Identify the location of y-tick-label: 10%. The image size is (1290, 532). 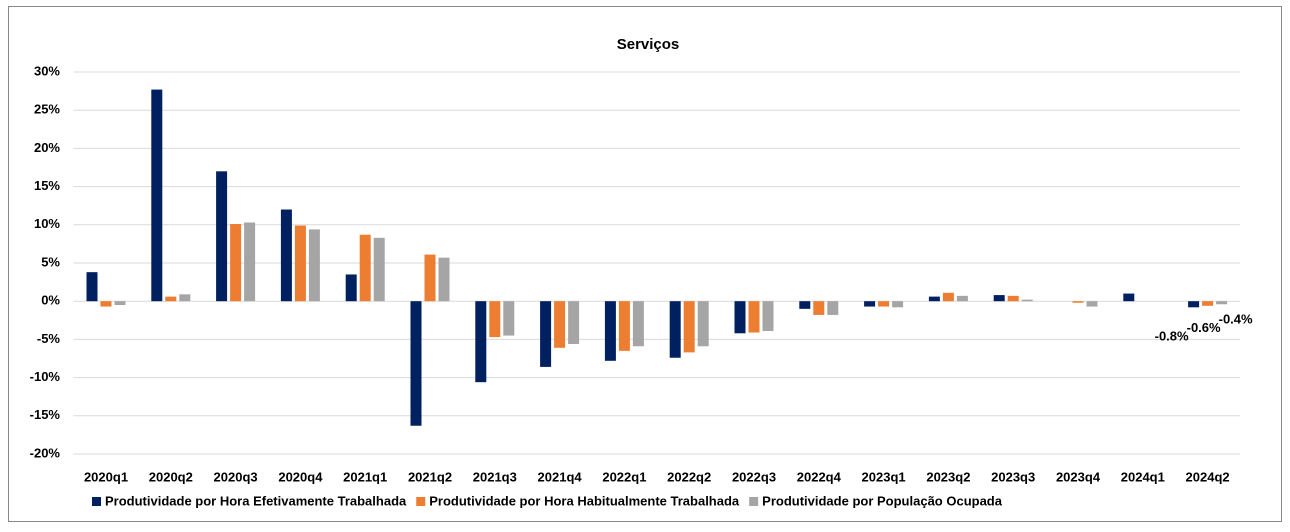
(47, 223).